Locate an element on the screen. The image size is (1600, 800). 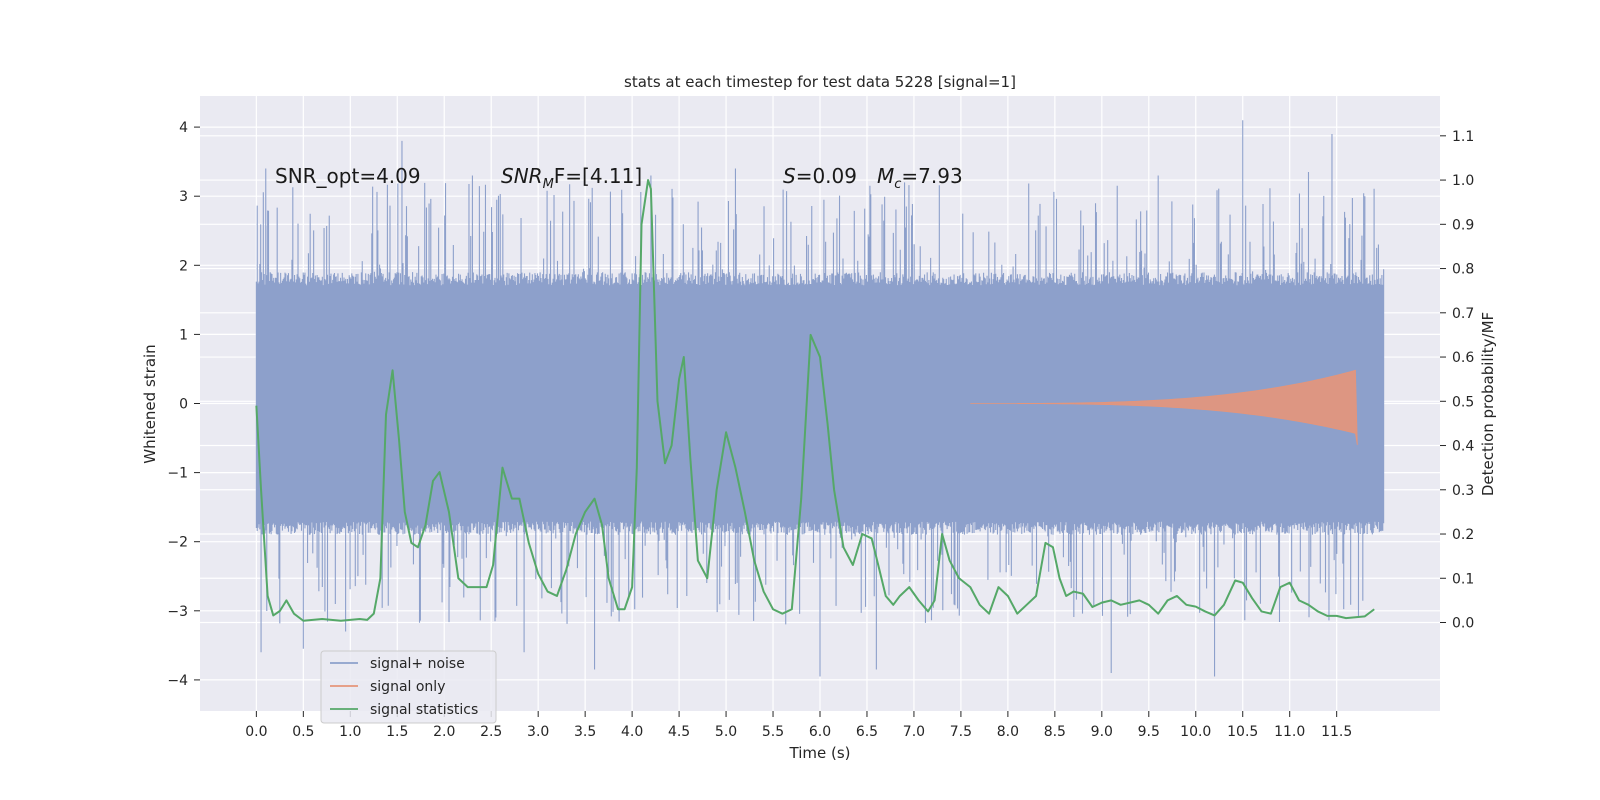
x-tick-label: 2.0 is located at coordinates (444, 732).